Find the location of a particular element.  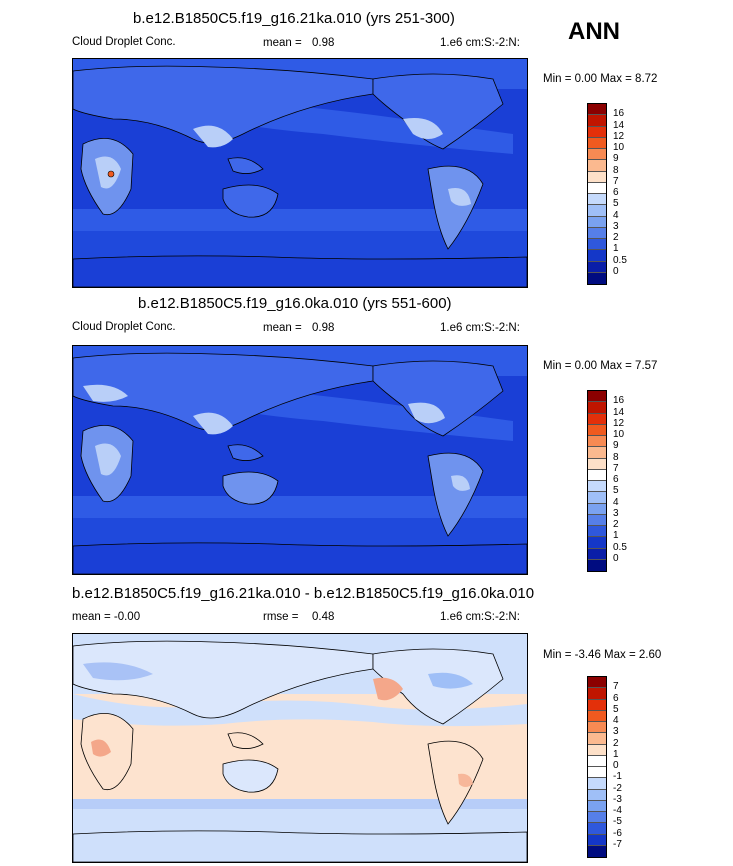

panel-3-minmax: Min = -3.46 Max = 2.60 is located at coordinates (602, 655).